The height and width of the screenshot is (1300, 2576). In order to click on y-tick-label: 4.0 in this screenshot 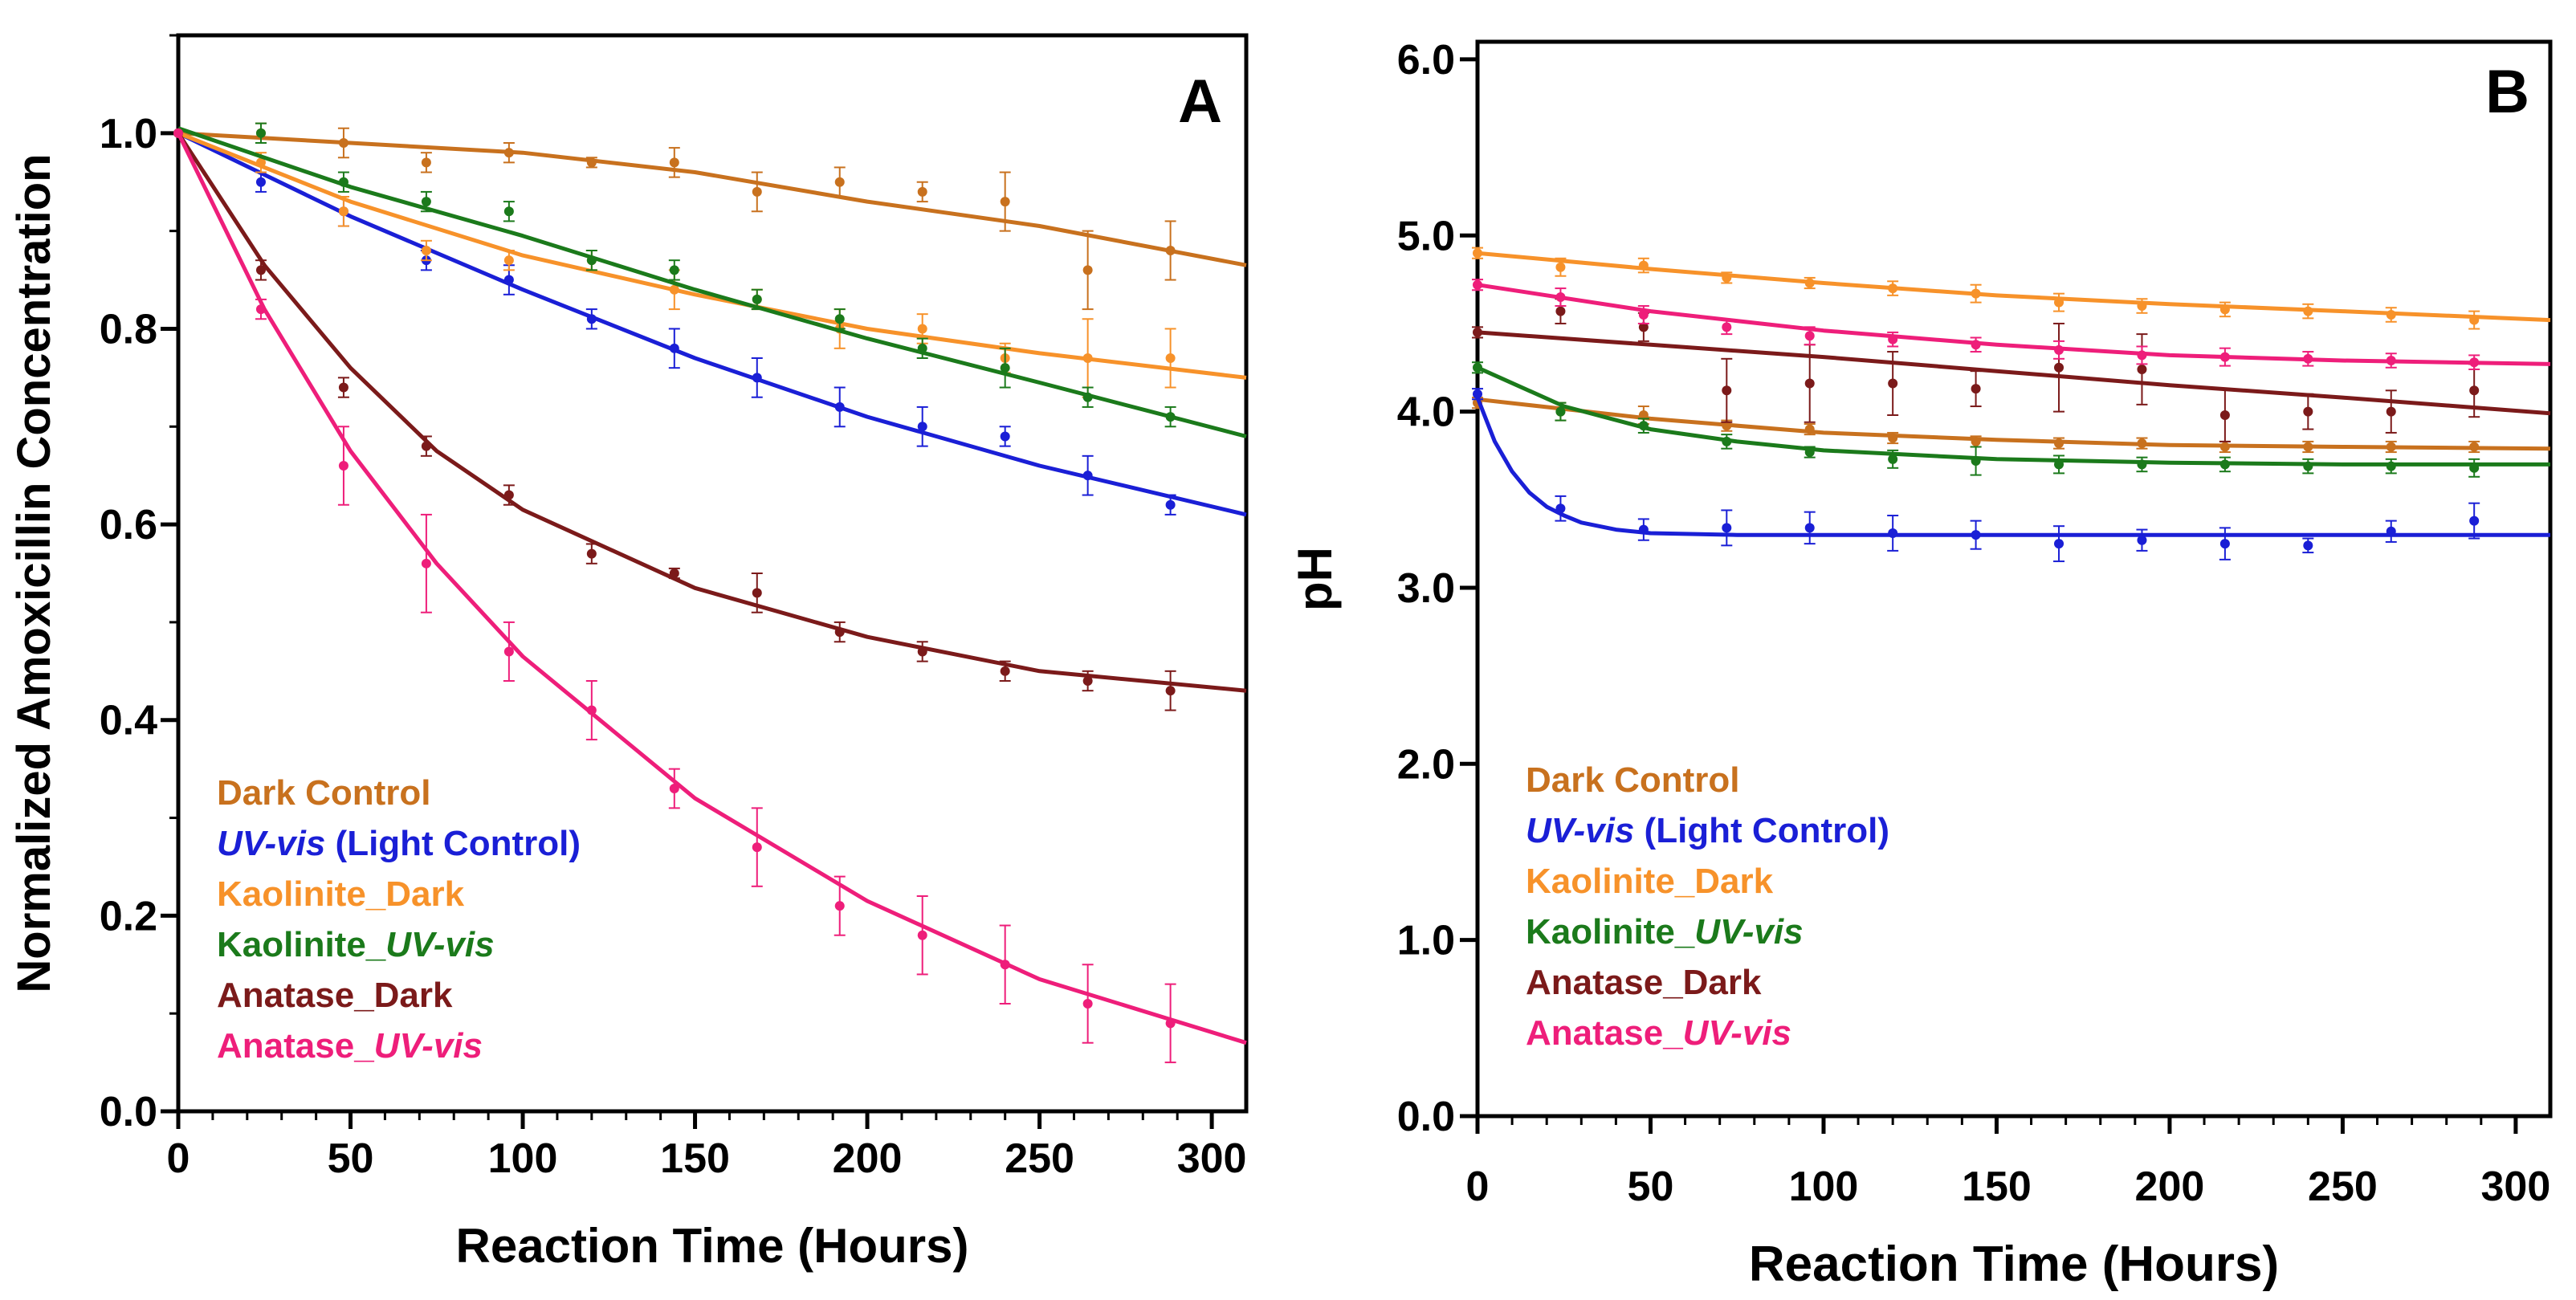, I will do `click(1426, 412)`.